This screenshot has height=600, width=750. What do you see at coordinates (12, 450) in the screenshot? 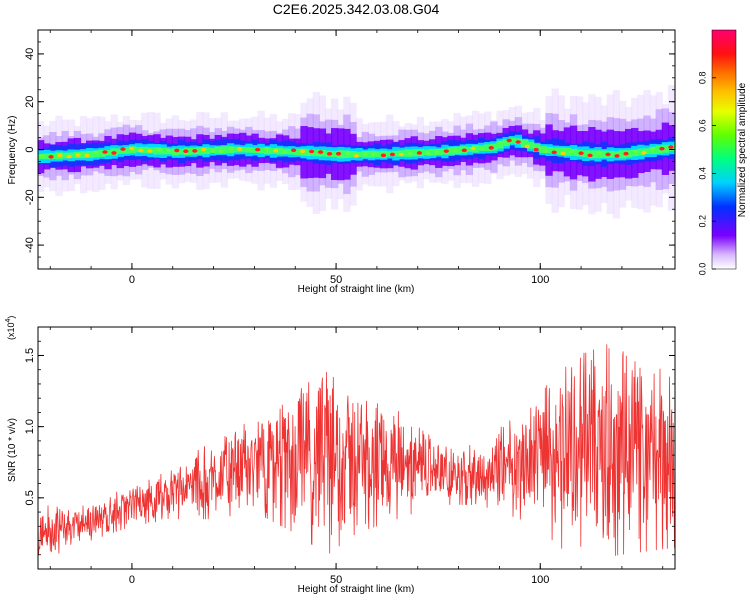
I see `snr-y-label: SNR (10 * v/v)` at bounding box center [12, 450].